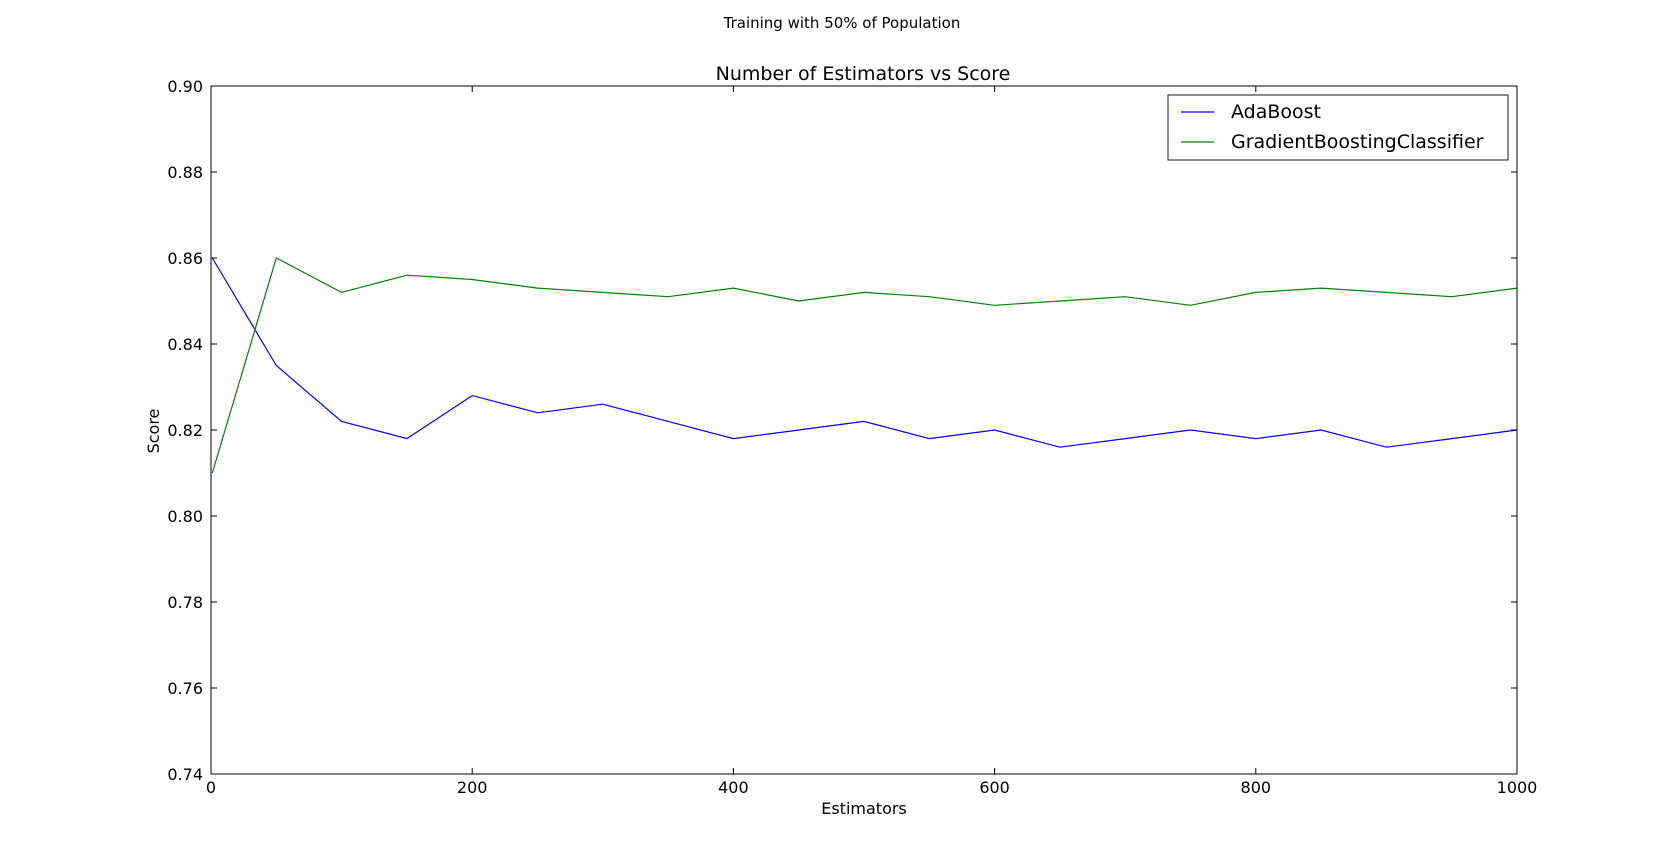  What do you see at coordinates (185, 430) in the screenshot?
I see `y-tick-label: 0.82` at bounding box center [185, 430].